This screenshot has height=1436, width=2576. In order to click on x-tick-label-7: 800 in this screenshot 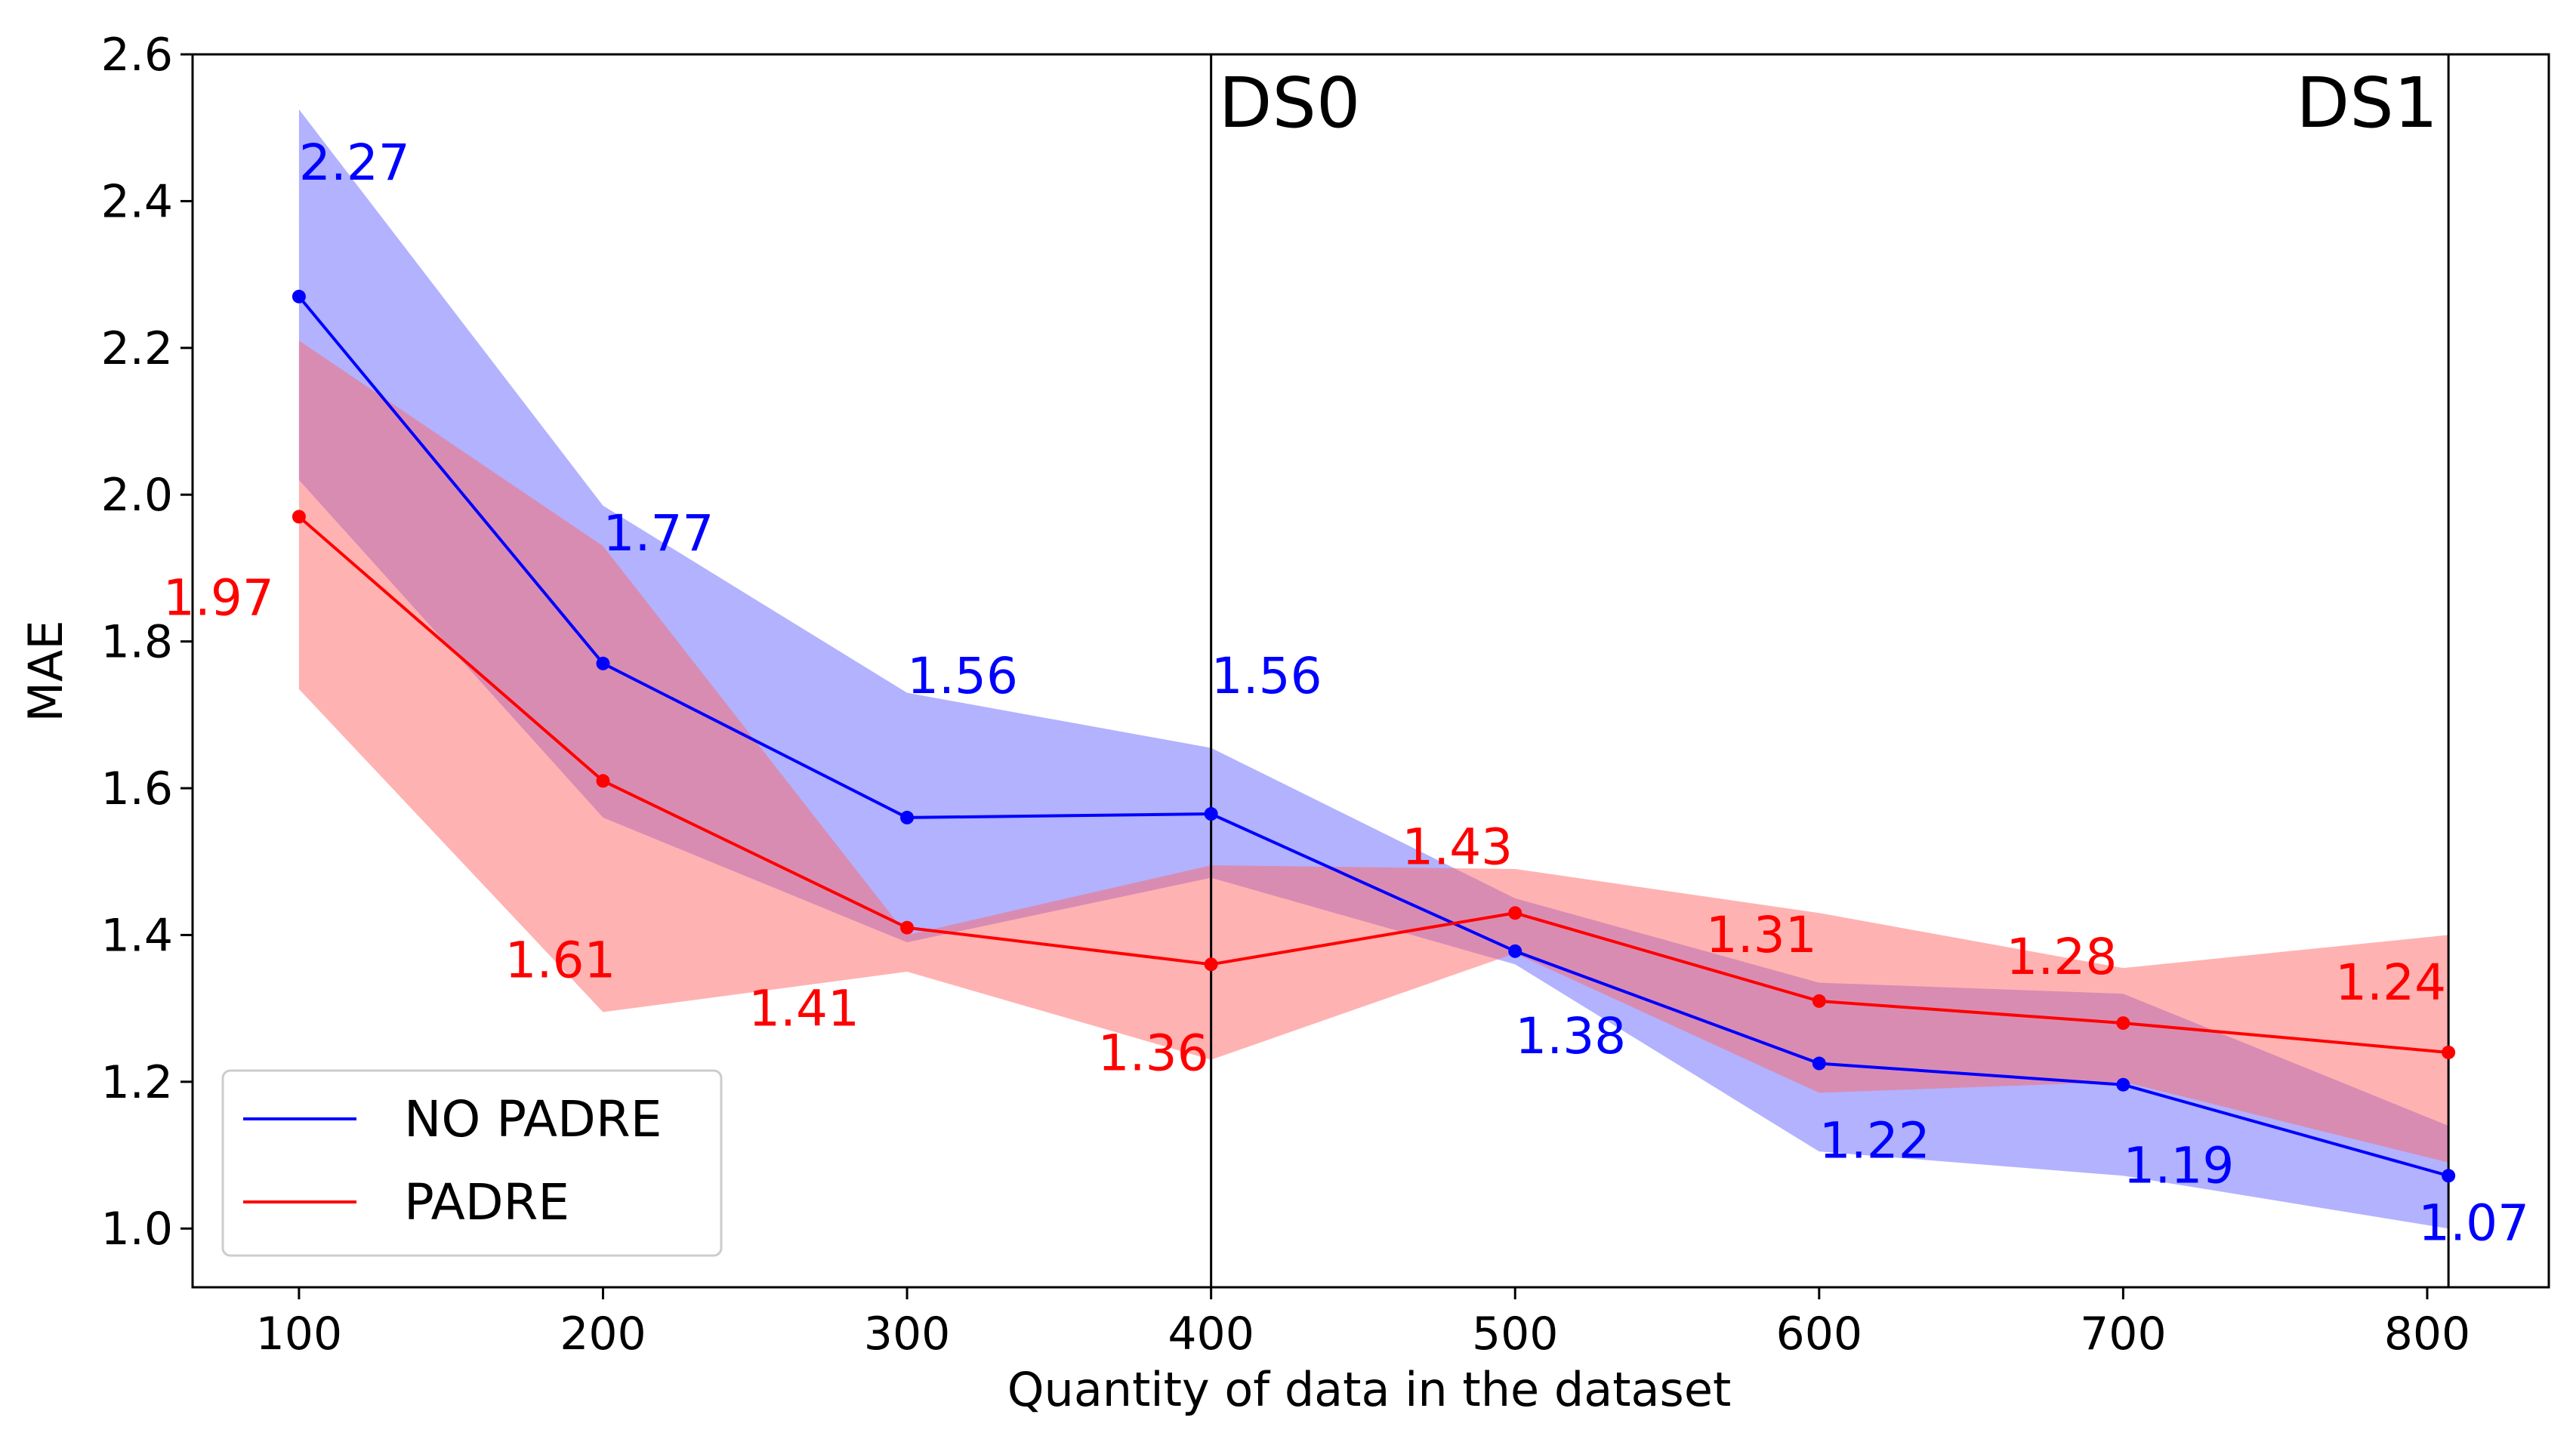, I will do `click(2427, 1334)`.